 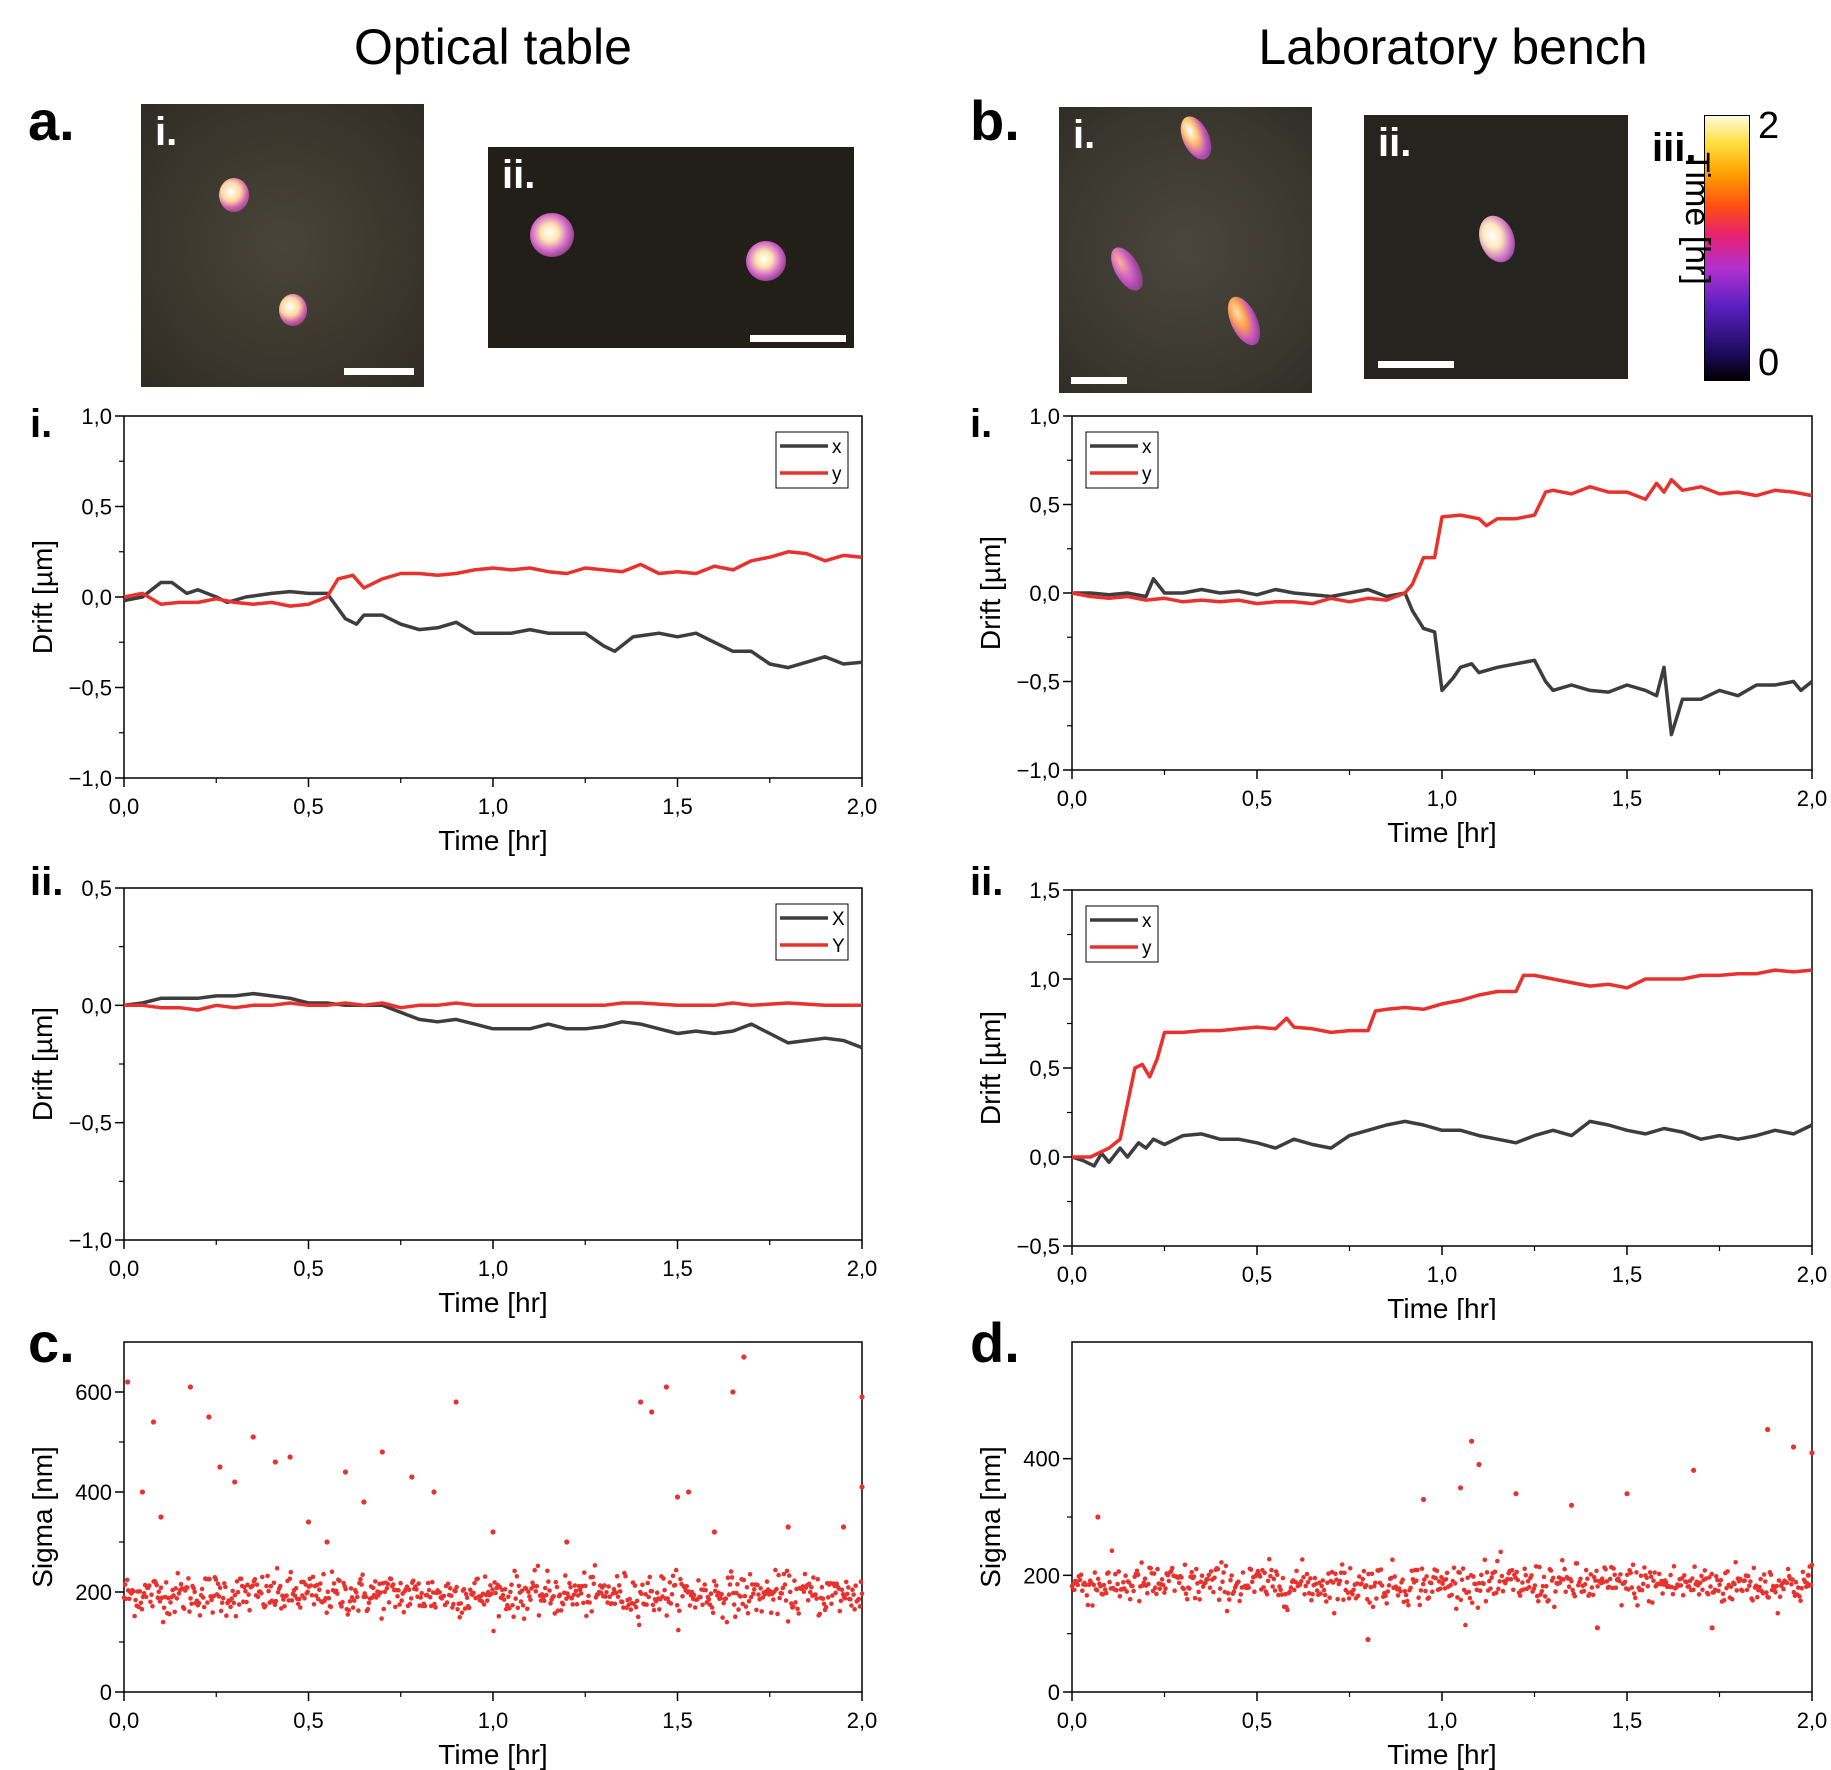 What do you see at coordinates (124, 1268) in the screenshot?
I see `x-tick-label: 0,0` at bounding box center [124, 1268].